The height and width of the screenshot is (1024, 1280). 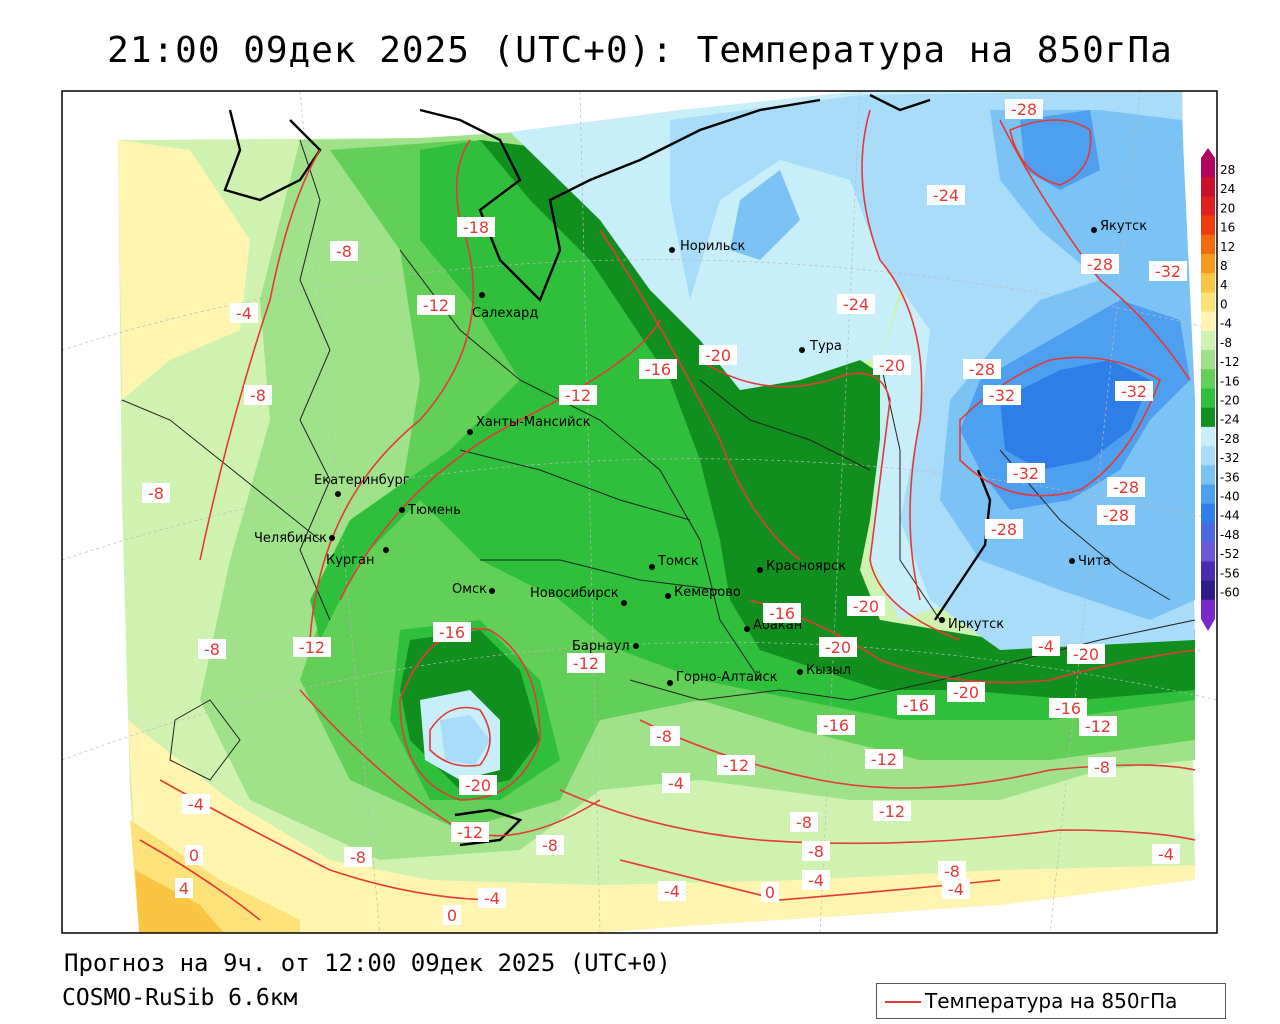 I want to click on contour-label: -32, so click(x=1134, y=391).